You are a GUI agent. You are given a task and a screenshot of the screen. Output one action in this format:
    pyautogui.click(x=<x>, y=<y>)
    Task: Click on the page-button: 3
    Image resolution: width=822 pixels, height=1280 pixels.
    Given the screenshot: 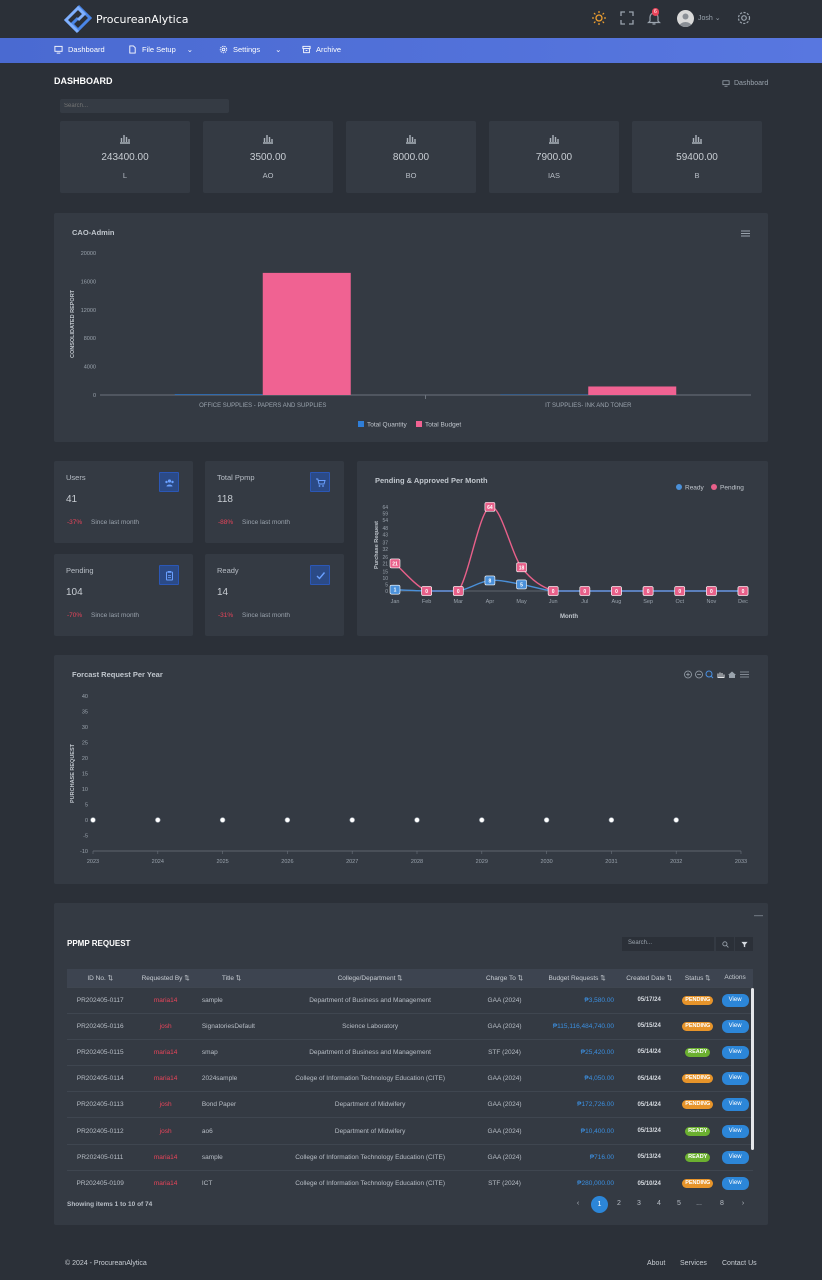 What is the action you would take?
    pyautogui.click(x=639, y=1203)
    